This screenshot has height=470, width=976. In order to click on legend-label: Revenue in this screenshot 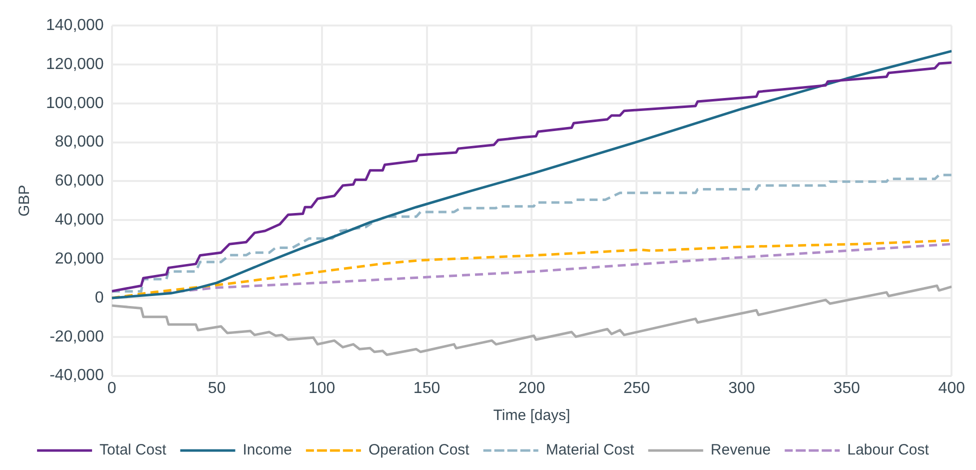, I will do `click(740, 450)`.